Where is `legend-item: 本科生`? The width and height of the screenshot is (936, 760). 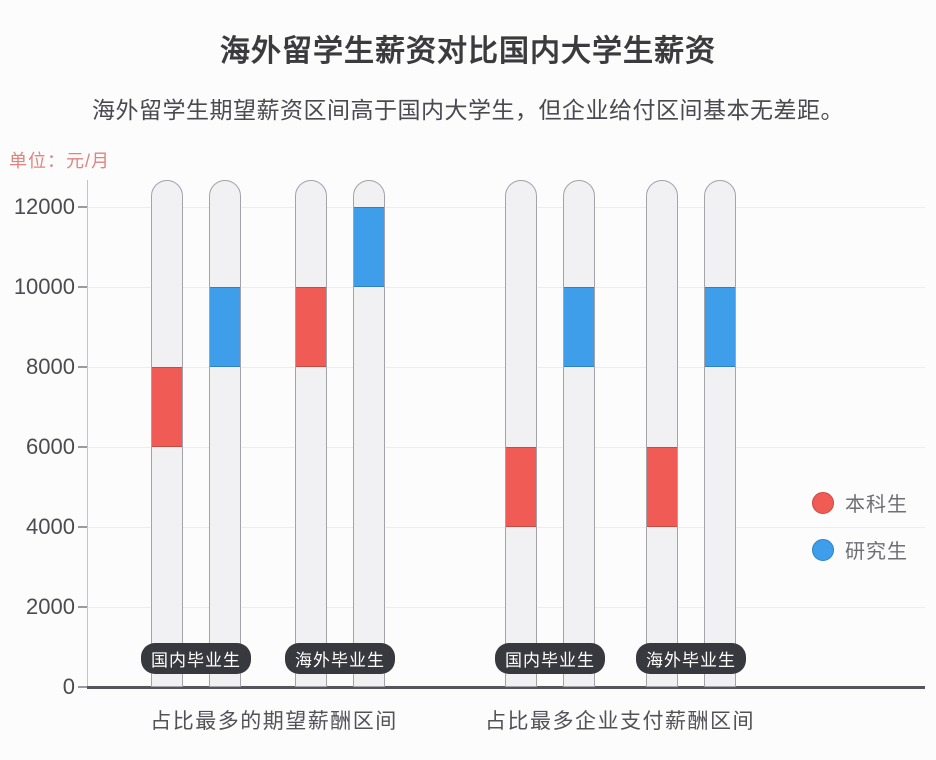 legend-item: 本科生 is located at coordinates (860, 503).